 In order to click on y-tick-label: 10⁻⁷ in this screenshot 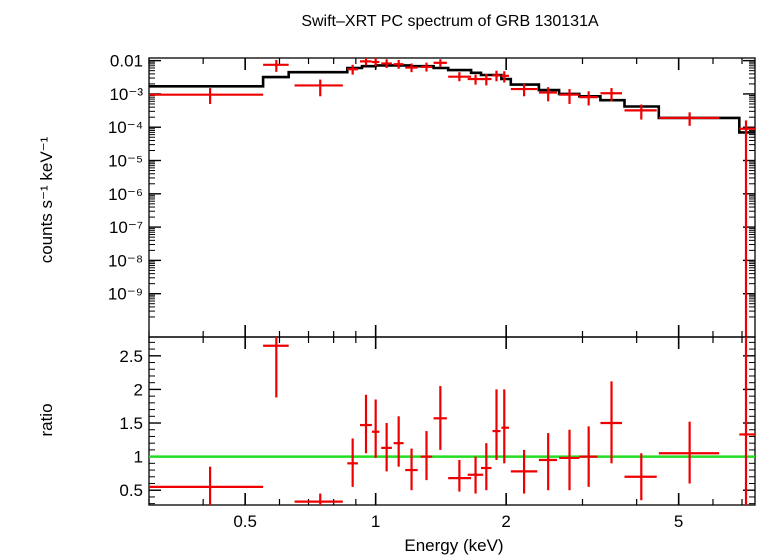, I will do `click(126, 227)`.